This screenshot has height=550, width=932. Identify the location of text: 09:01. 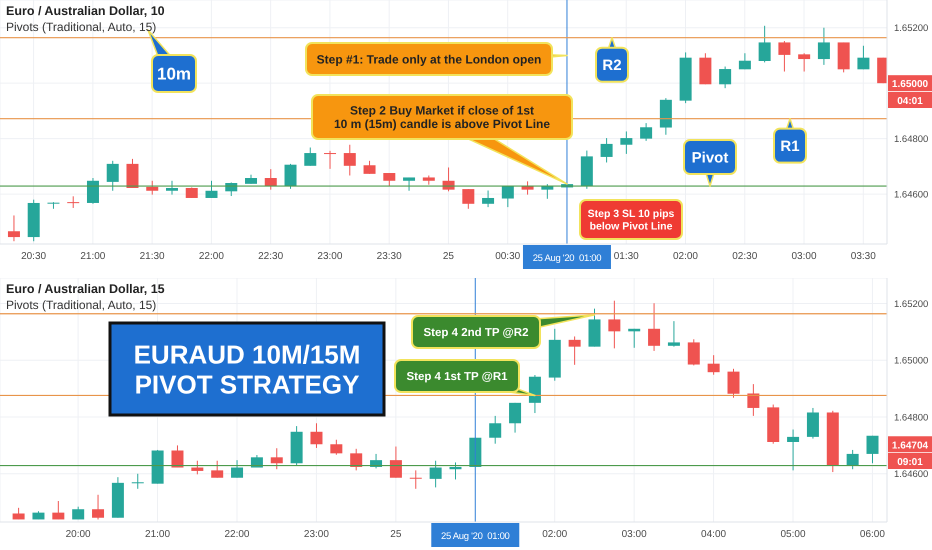
(910, 462).